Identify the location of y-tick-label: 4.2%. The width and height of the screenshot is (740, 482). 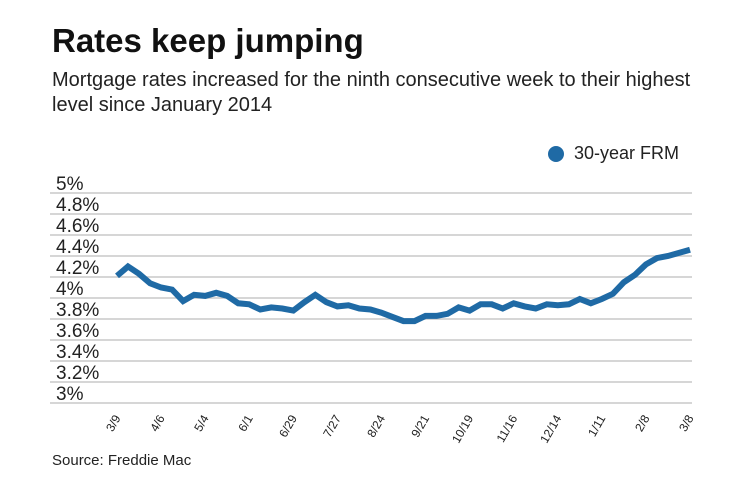
(77, 268).